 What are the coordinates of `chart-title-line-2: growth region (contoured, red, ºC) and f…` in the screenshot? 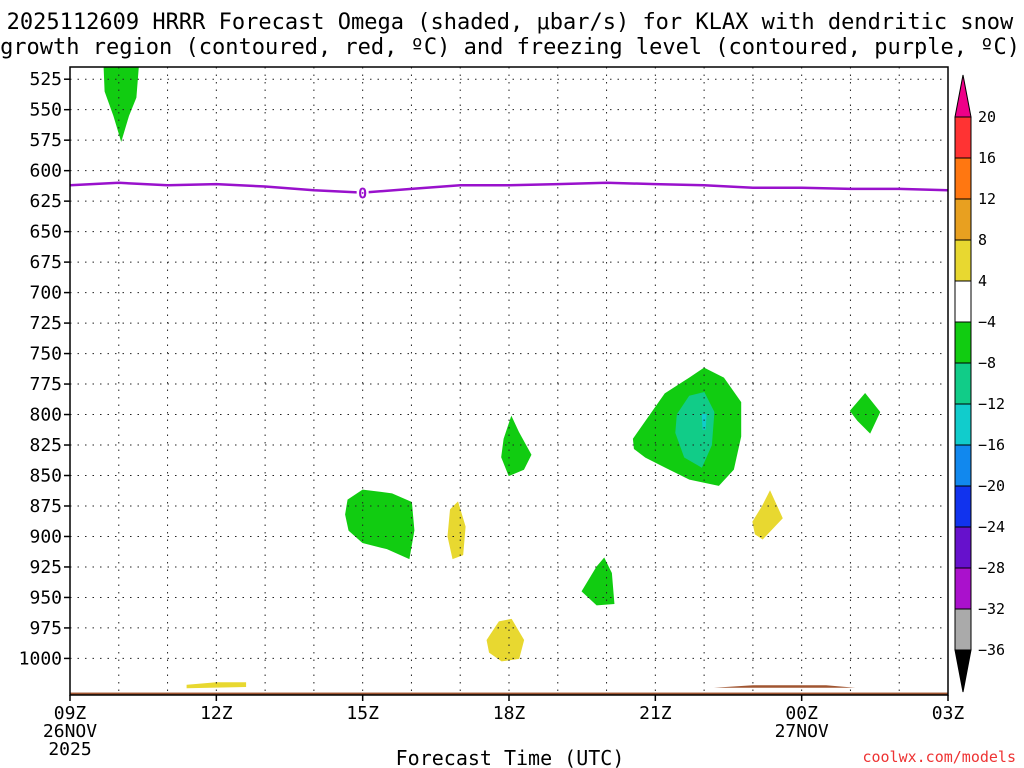 It's located at (510, 47).